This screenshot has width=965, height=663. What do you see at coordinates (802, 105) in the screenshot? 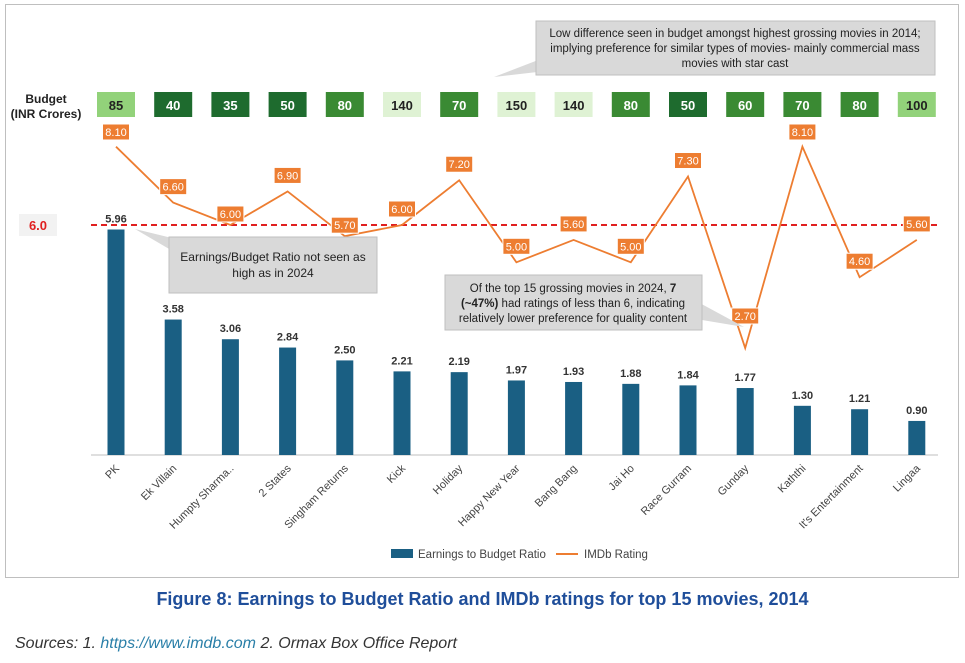
I see `budget-value-12: 70` at bounding box center [802, 105].